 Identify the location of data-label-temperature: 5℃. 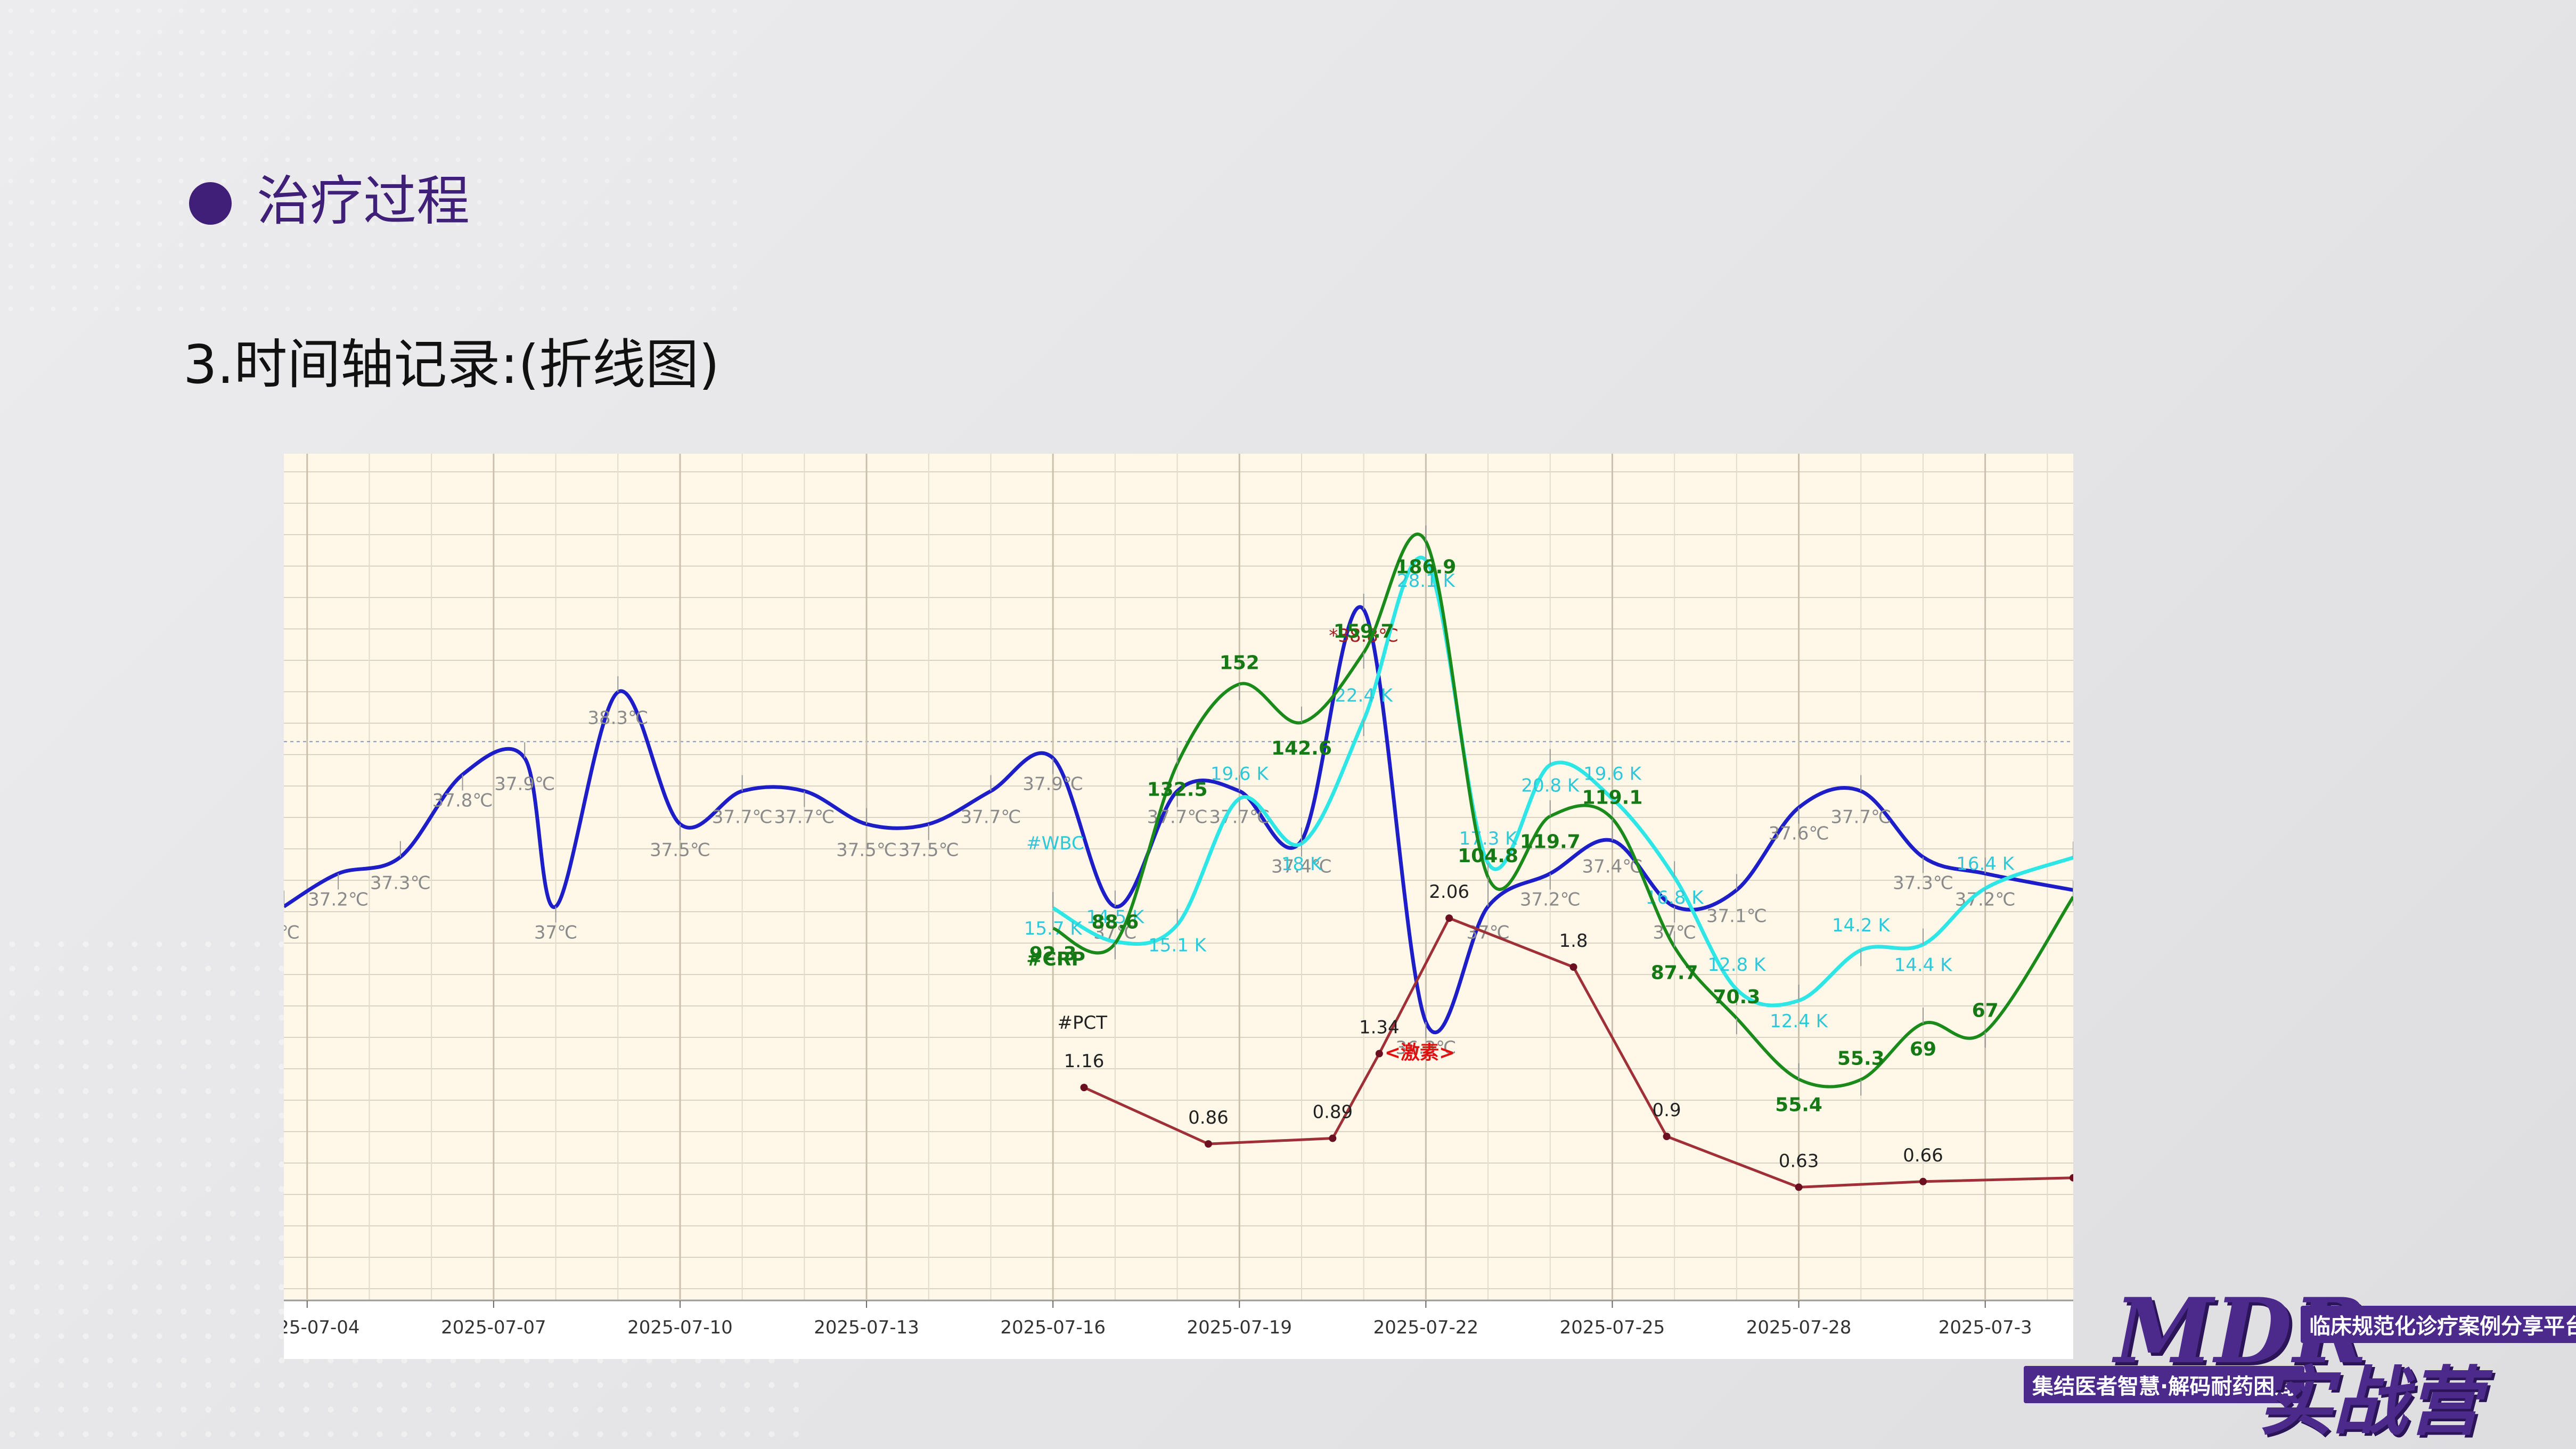
(292, 932).